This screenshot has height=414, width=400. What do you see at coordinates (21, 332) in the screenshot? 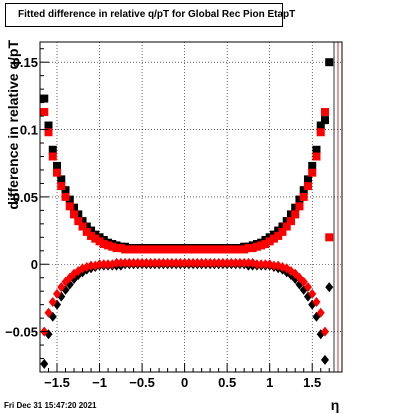
I see `y-tick-label: −0.05` at bounding box center [21, 332].